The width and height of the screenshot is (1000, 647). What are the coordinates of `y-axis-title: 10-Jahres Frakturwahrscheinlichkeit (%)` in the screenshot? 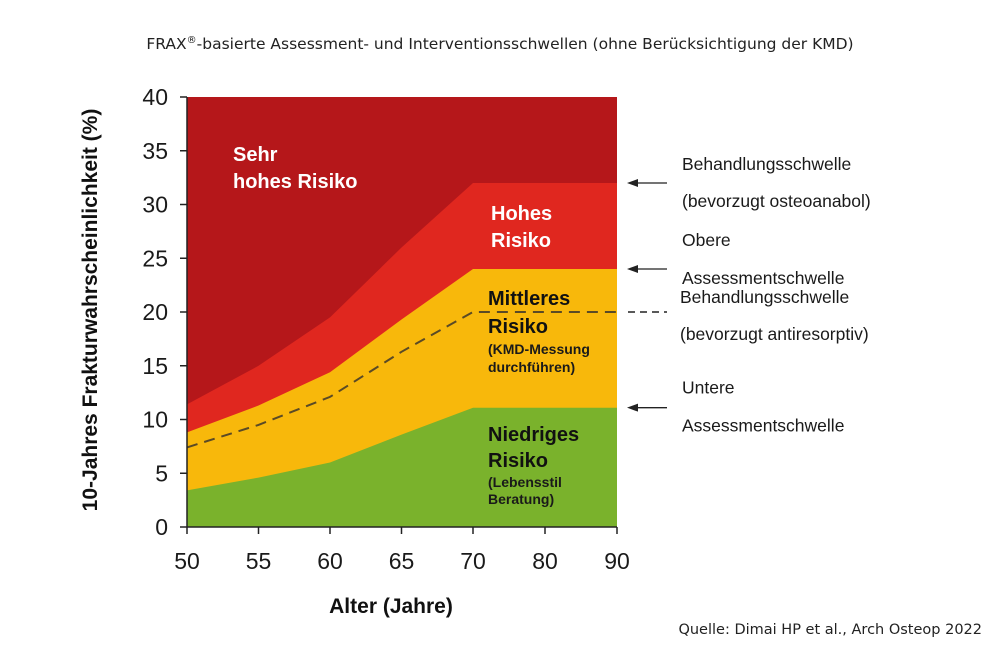 It's located at (90, 310).